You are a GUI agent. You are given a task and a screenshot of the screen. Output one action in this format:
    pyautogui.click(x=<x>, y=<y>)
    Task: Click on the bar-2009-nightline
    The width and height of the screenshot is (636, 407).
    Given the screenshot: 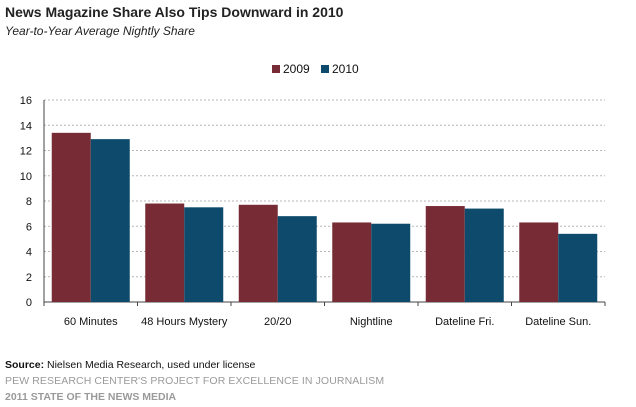 What is the action you would take?
    pyautogui.click(x=352, y=262)
    